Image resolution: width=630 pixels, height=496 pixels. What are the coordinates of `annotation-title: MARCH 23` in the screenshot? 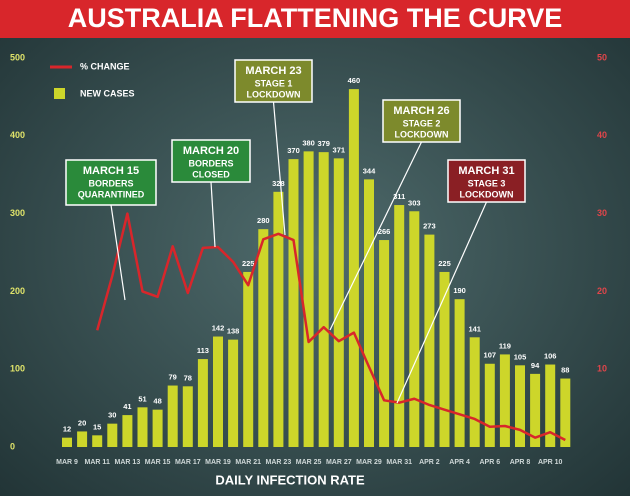 It's located at (273, 71).